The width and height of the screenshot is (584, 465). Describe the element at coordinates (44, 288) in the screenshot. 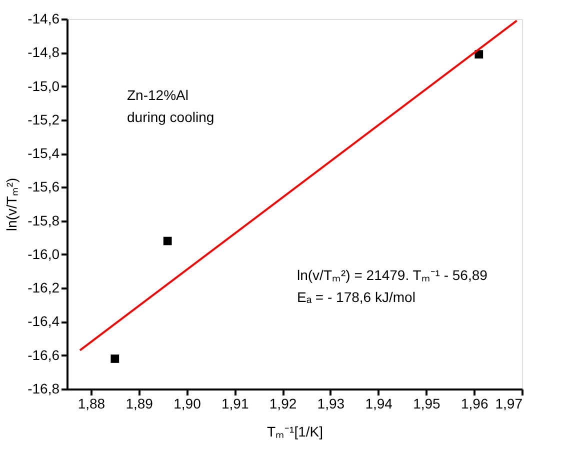

I see `y-tick-label: -16,2` at that location.